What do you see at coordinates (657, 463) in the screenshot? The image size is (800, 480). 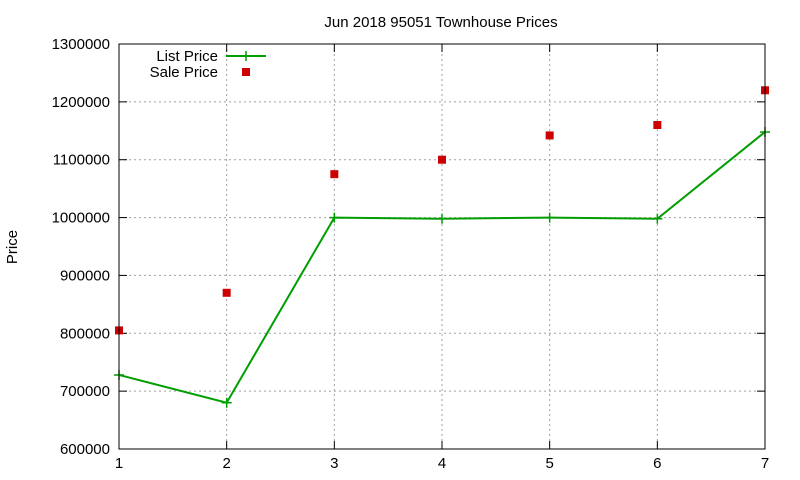 I see `x-tick-label: 6` at bounding box center [657, 463].